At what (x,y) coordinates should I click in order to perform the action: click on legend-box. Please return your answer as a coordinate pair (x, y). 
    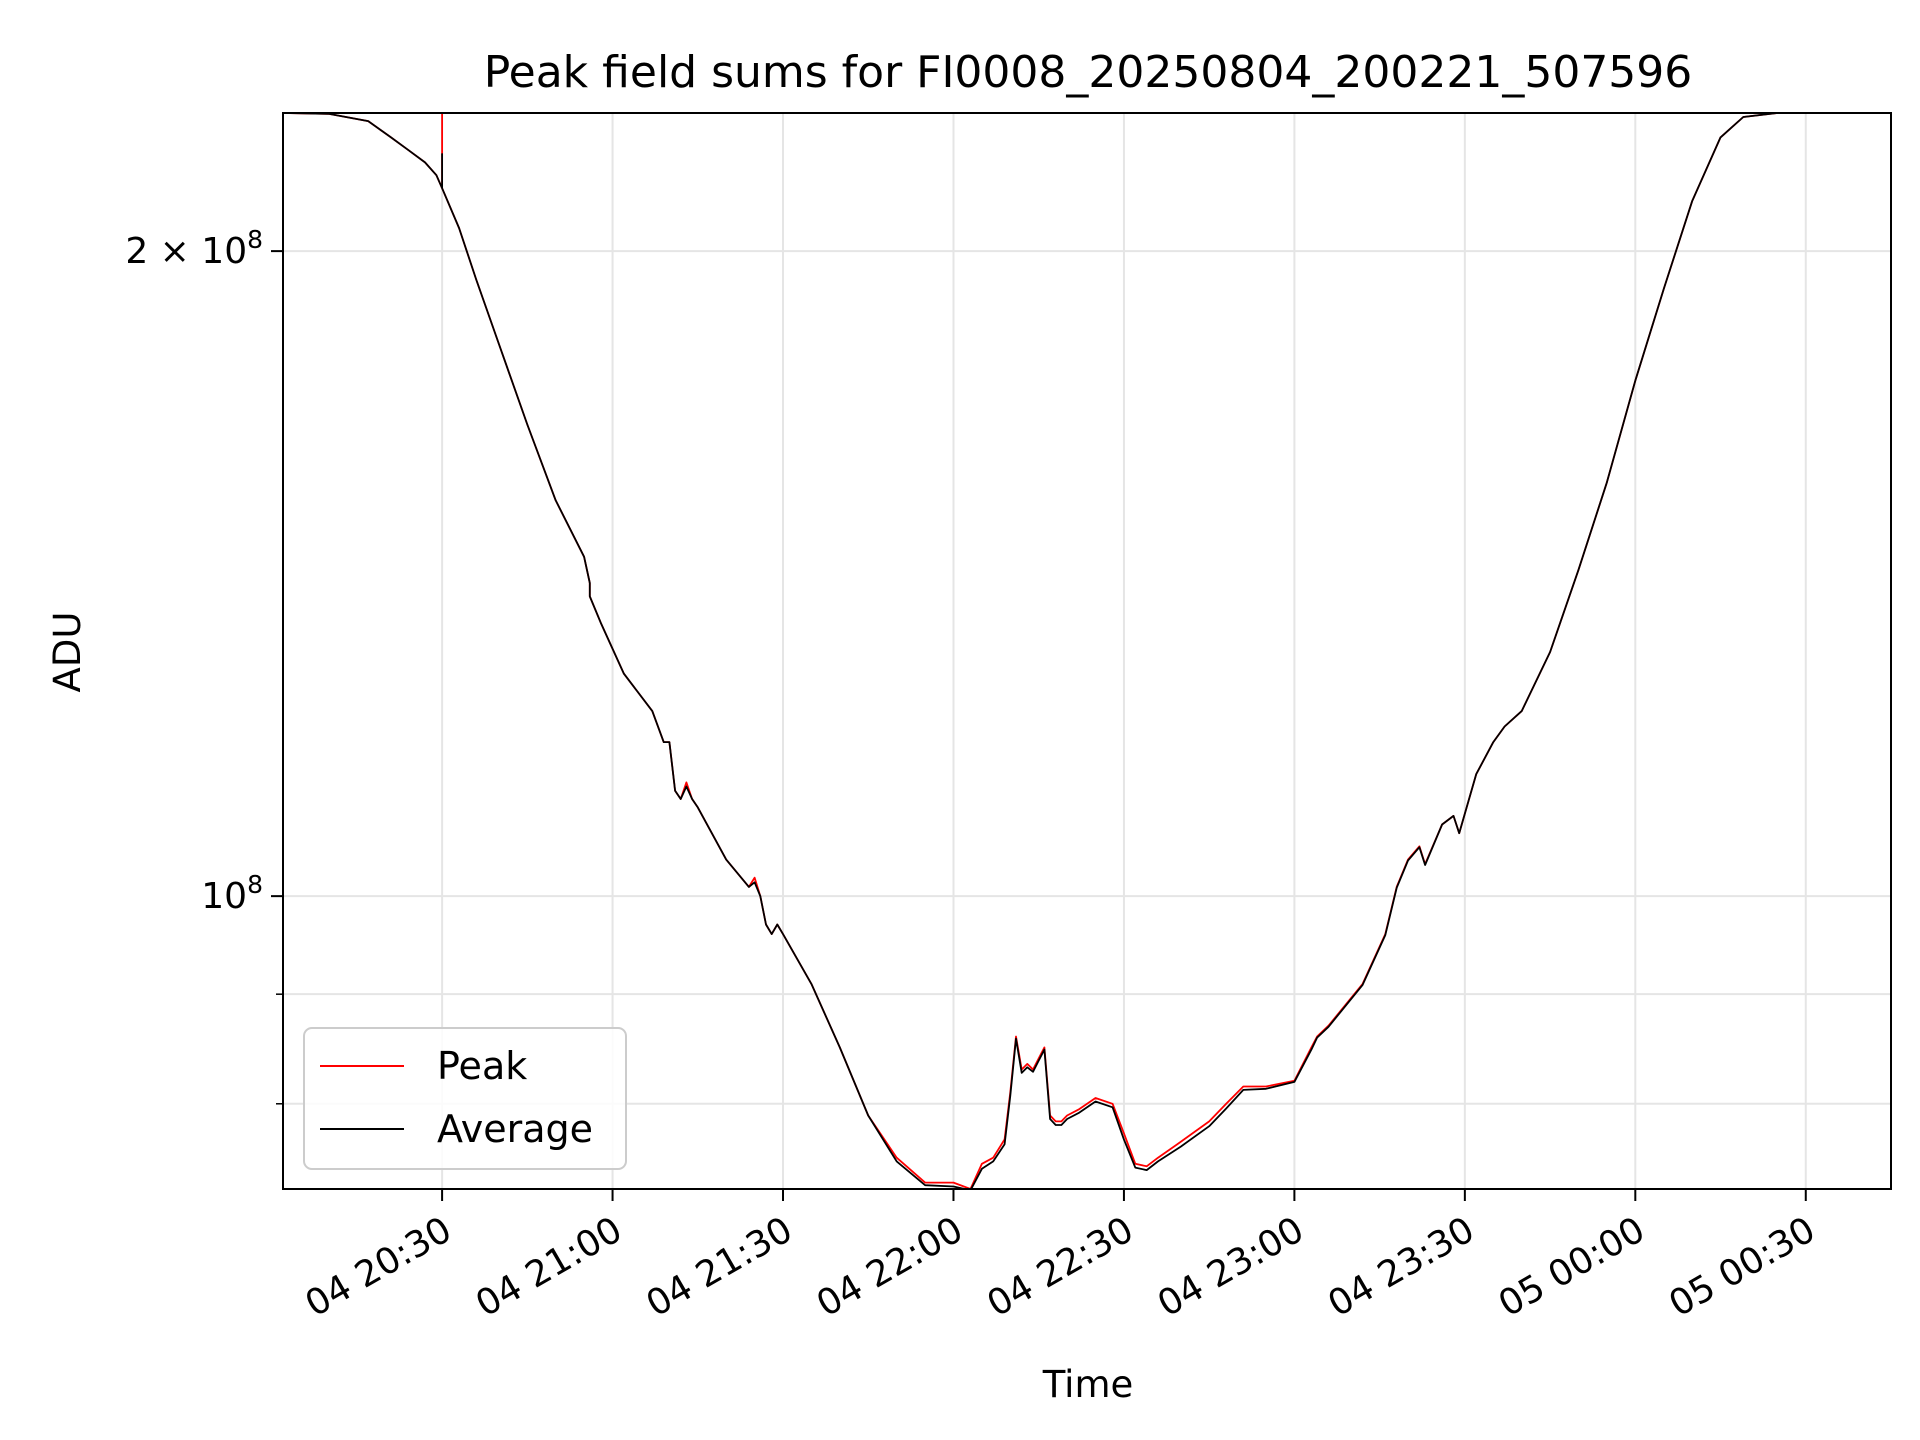
    Looking at the image, I should click on (465, 1098).